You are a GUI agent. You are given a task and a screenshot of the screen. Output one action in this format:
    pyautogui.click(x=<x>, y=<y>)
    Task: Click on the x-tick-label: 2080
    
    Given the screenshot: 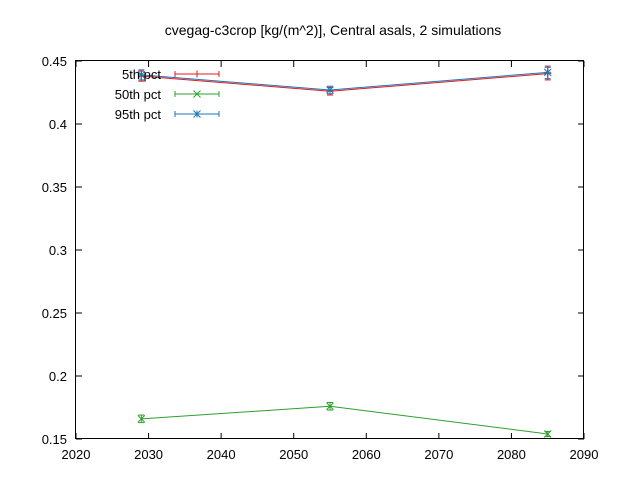 What is the action you would take?
    pyautogui.click(x=511, y=454)
    